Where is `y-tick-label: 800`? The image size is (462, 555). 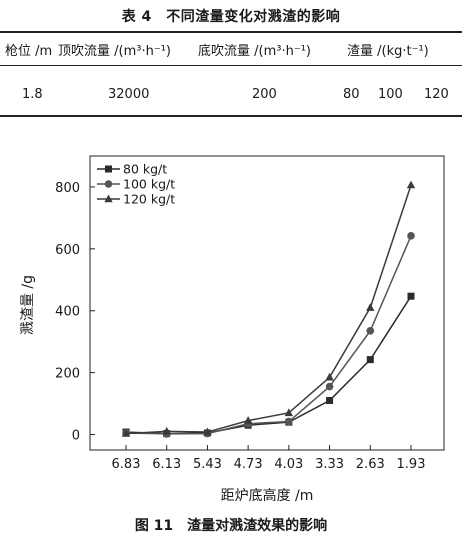 y-tick-label: 800 is located at coordinates (67, 188).